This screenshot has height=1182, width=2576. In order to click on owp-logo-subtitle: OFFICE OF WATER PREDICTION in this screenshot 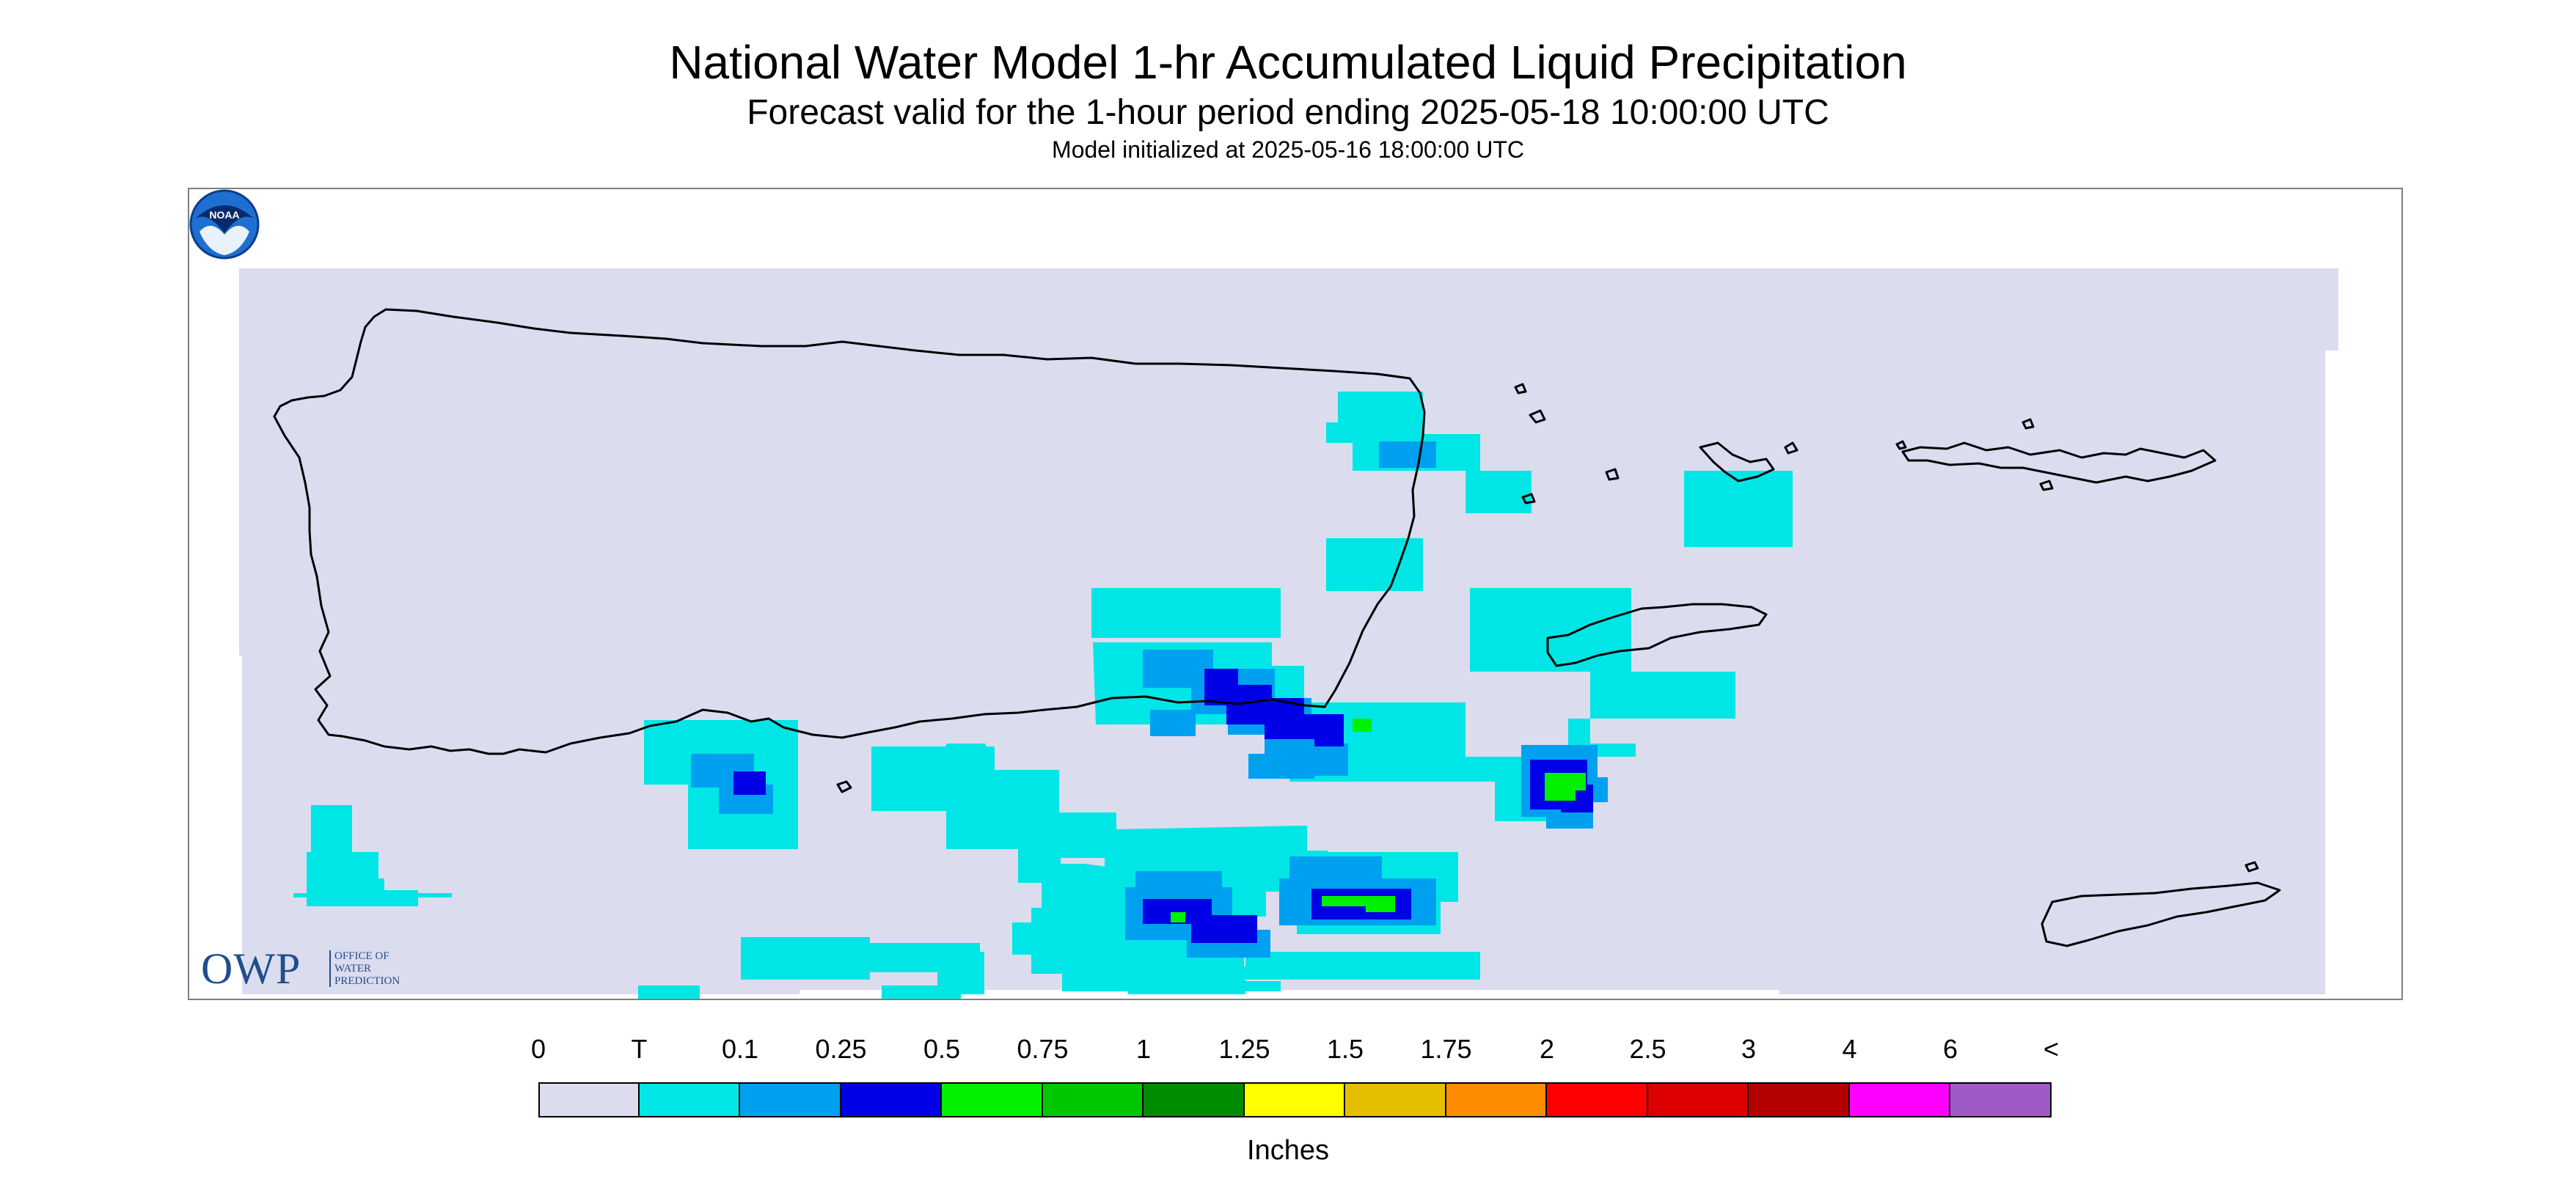, I will do `click(367, 968)`.